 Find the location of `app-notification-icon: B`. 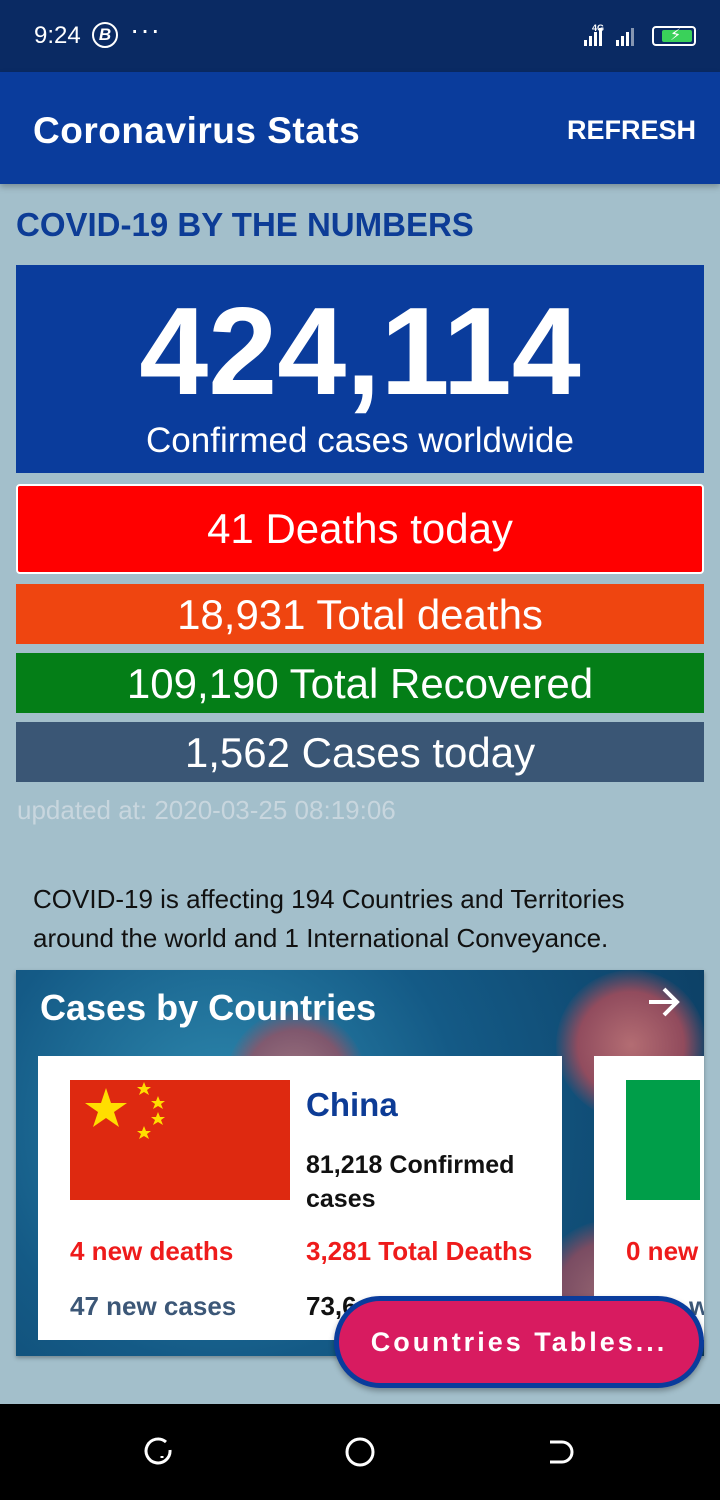

app-notification-icon: B is located at coordinates (105, 35).